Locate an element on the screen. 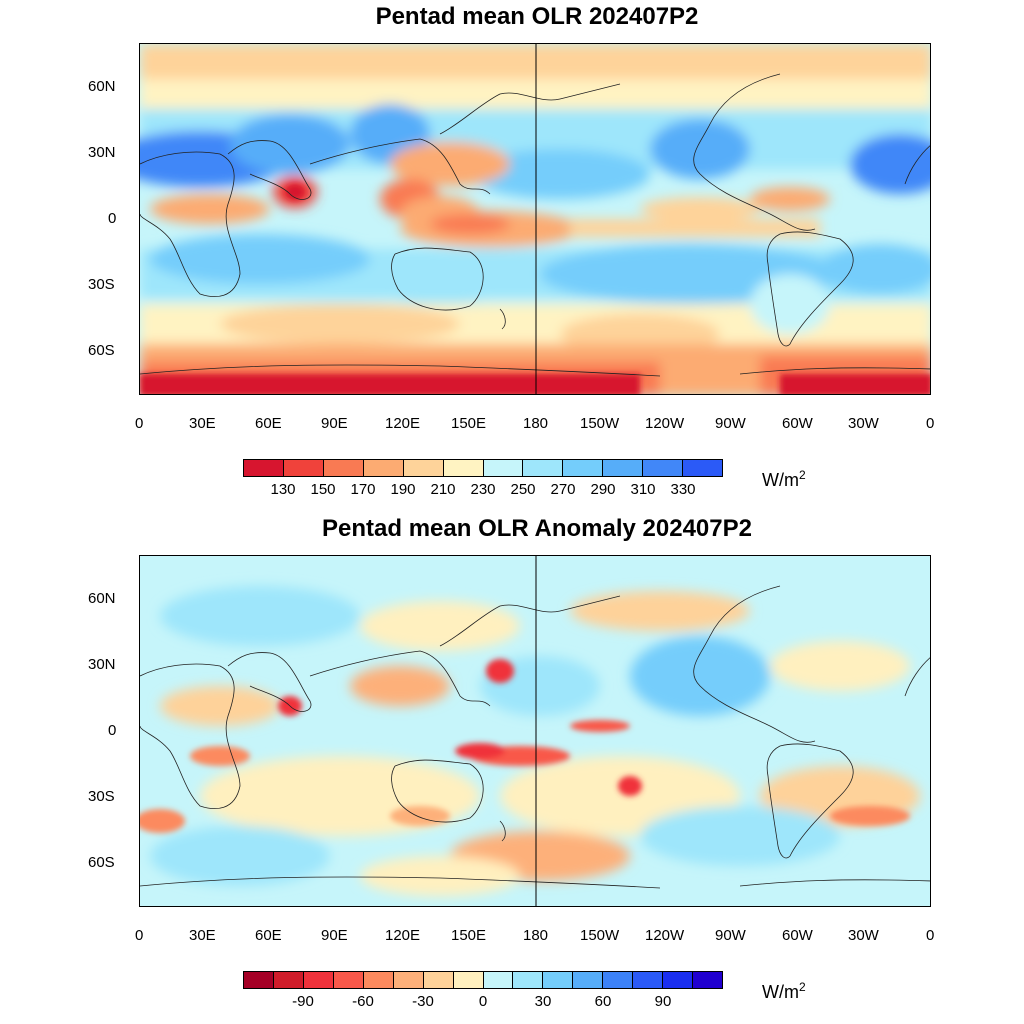 This screenshot has width=1024, height=1024. colorbar-label: 330 is located at coordinates (683, 489).